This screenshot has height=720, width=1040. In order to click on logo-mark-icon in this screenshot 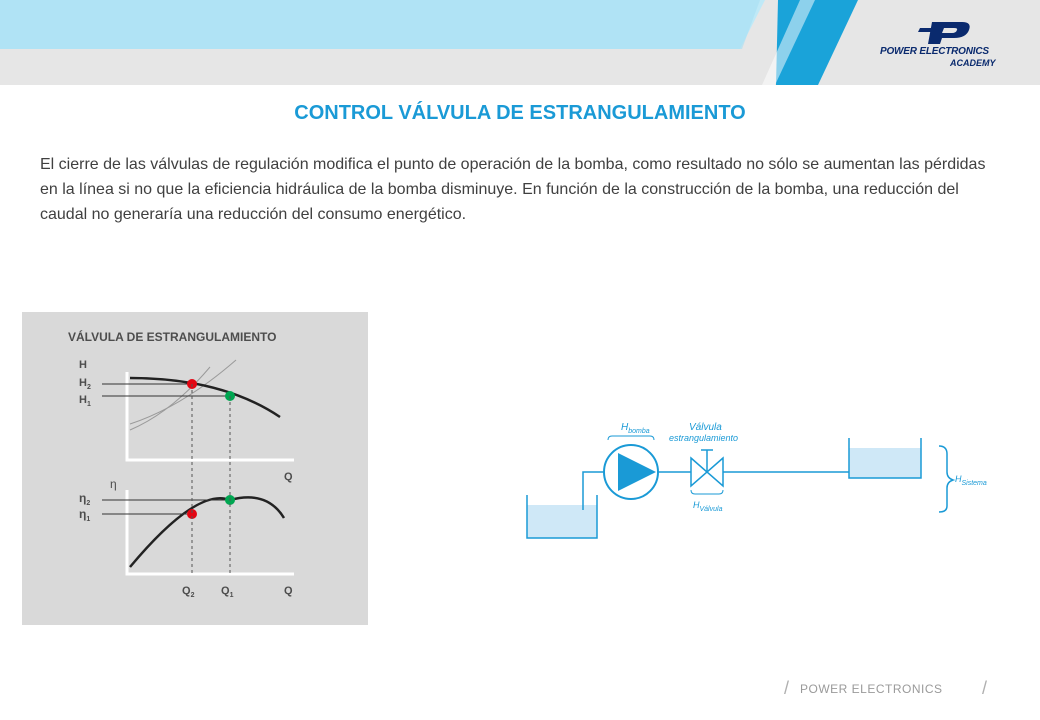, I will do `click(944, 33)`.